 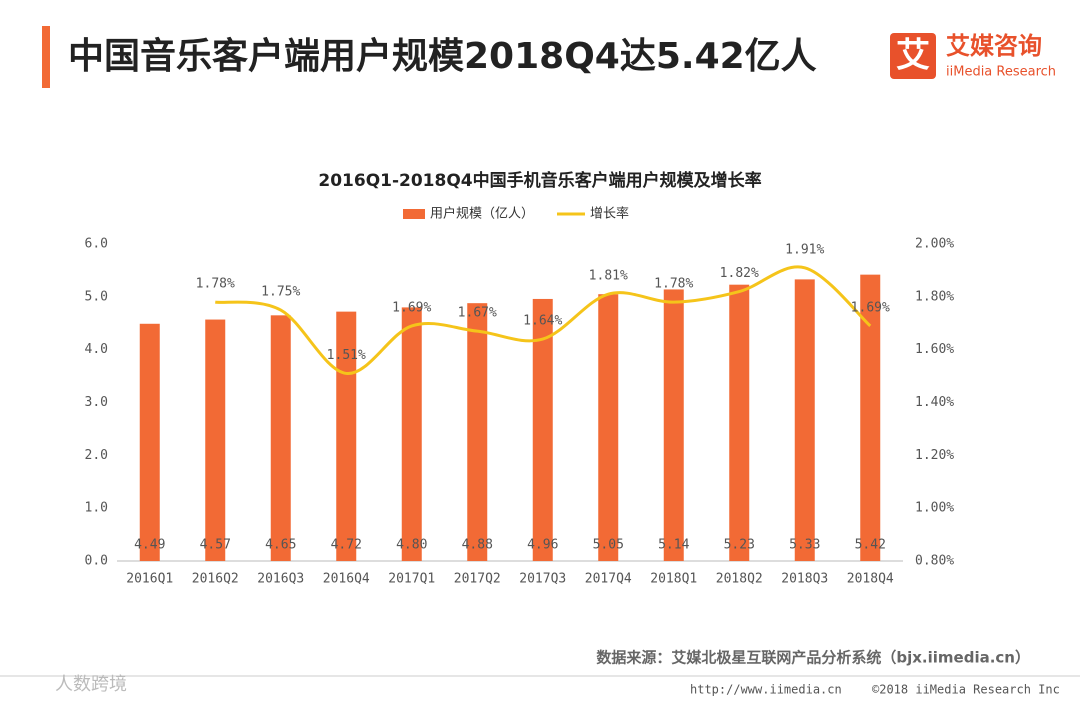 I want to click on x-tick-label: 2016Q4, so click(x=346, y=579).